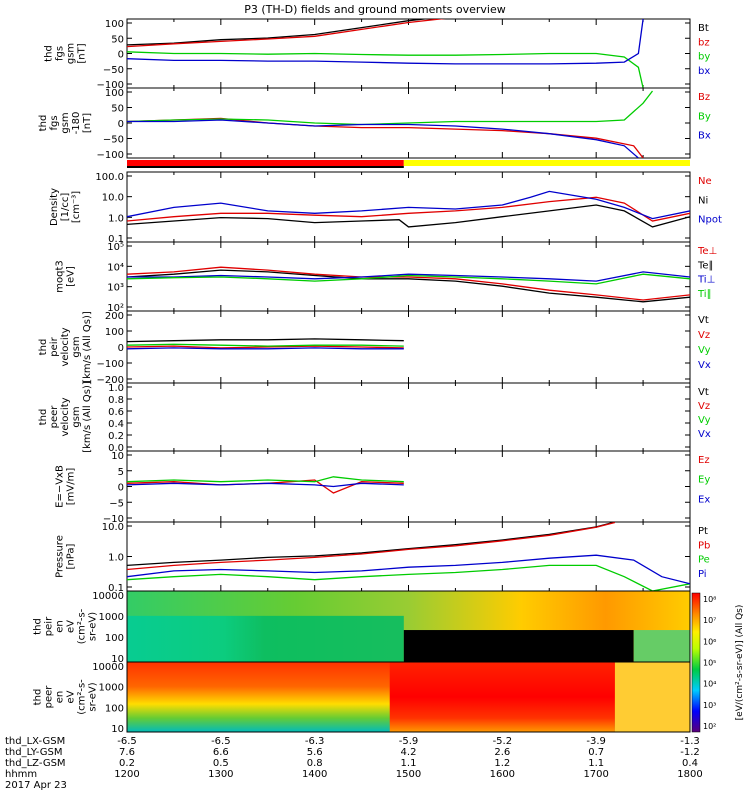 This screenshot has height=800, width=750. What do you see at coordinates (704, 57) in the screenshot?
I see `legend-by: by` at bounding box center [704, 57].